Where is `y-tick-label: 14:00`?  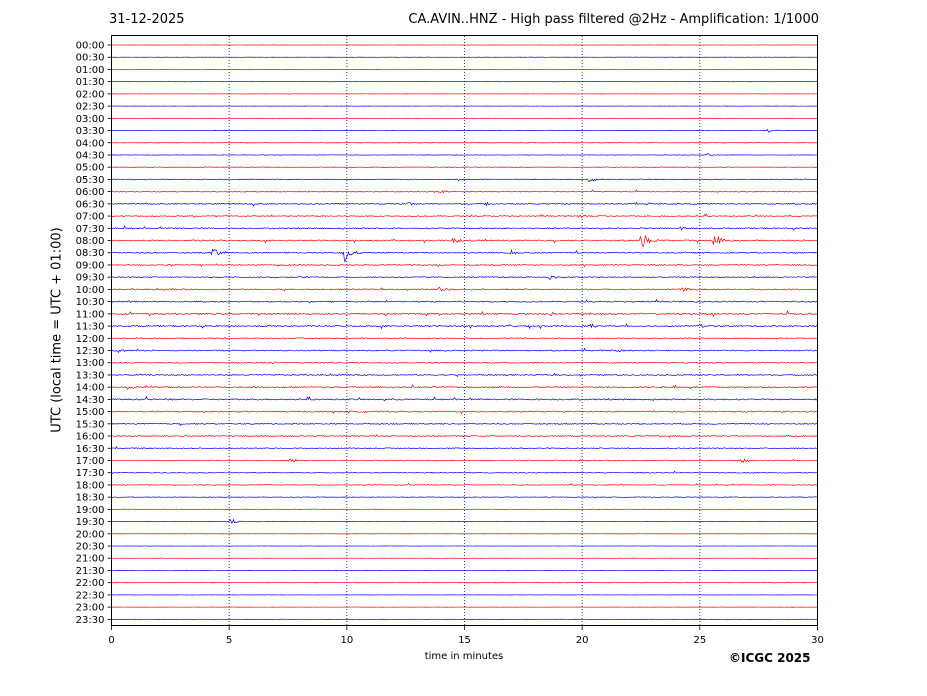 y-tick-label: 14:00 is located at coordinates (90, 388).